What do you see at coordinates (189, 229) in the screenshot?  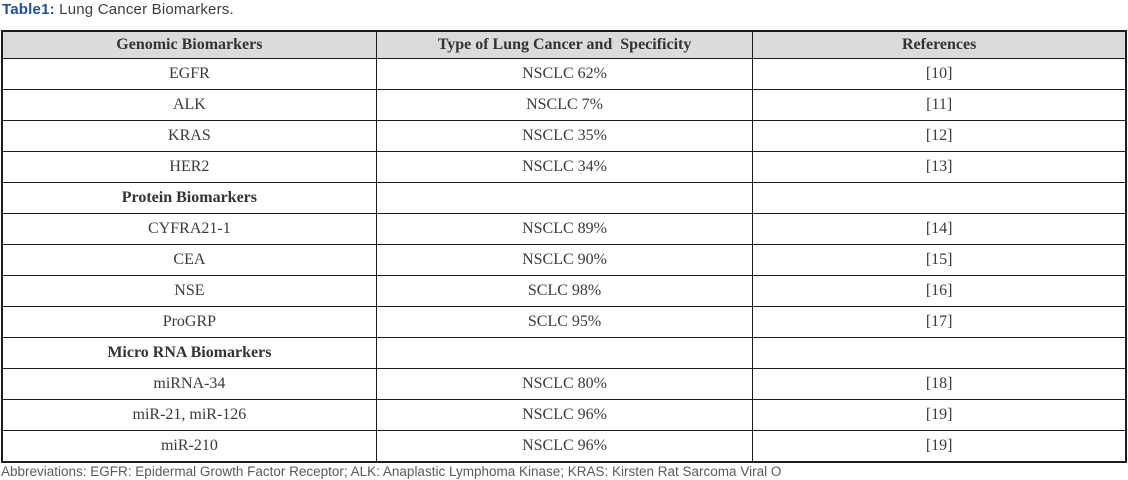 I see `table-cell: CYFRA21-1` at bounding box center [189, 229].